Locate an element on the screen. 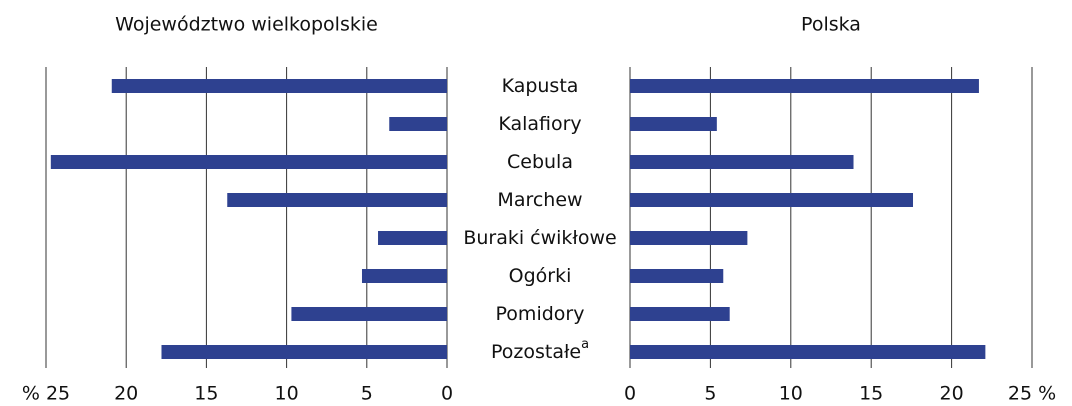 The height and width of the screenshot is (406, 1072). x-tick-label: 25 % is located at coordinates (1032, 394).